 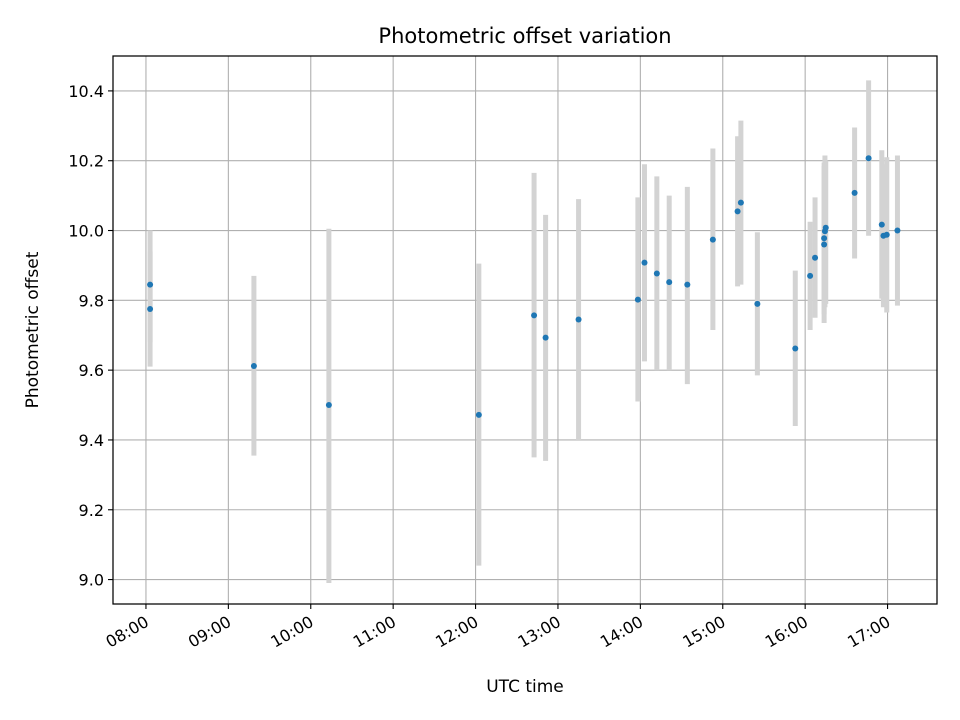 I want to click on x-axis-label: UTC time, so click(x=525, y=687).